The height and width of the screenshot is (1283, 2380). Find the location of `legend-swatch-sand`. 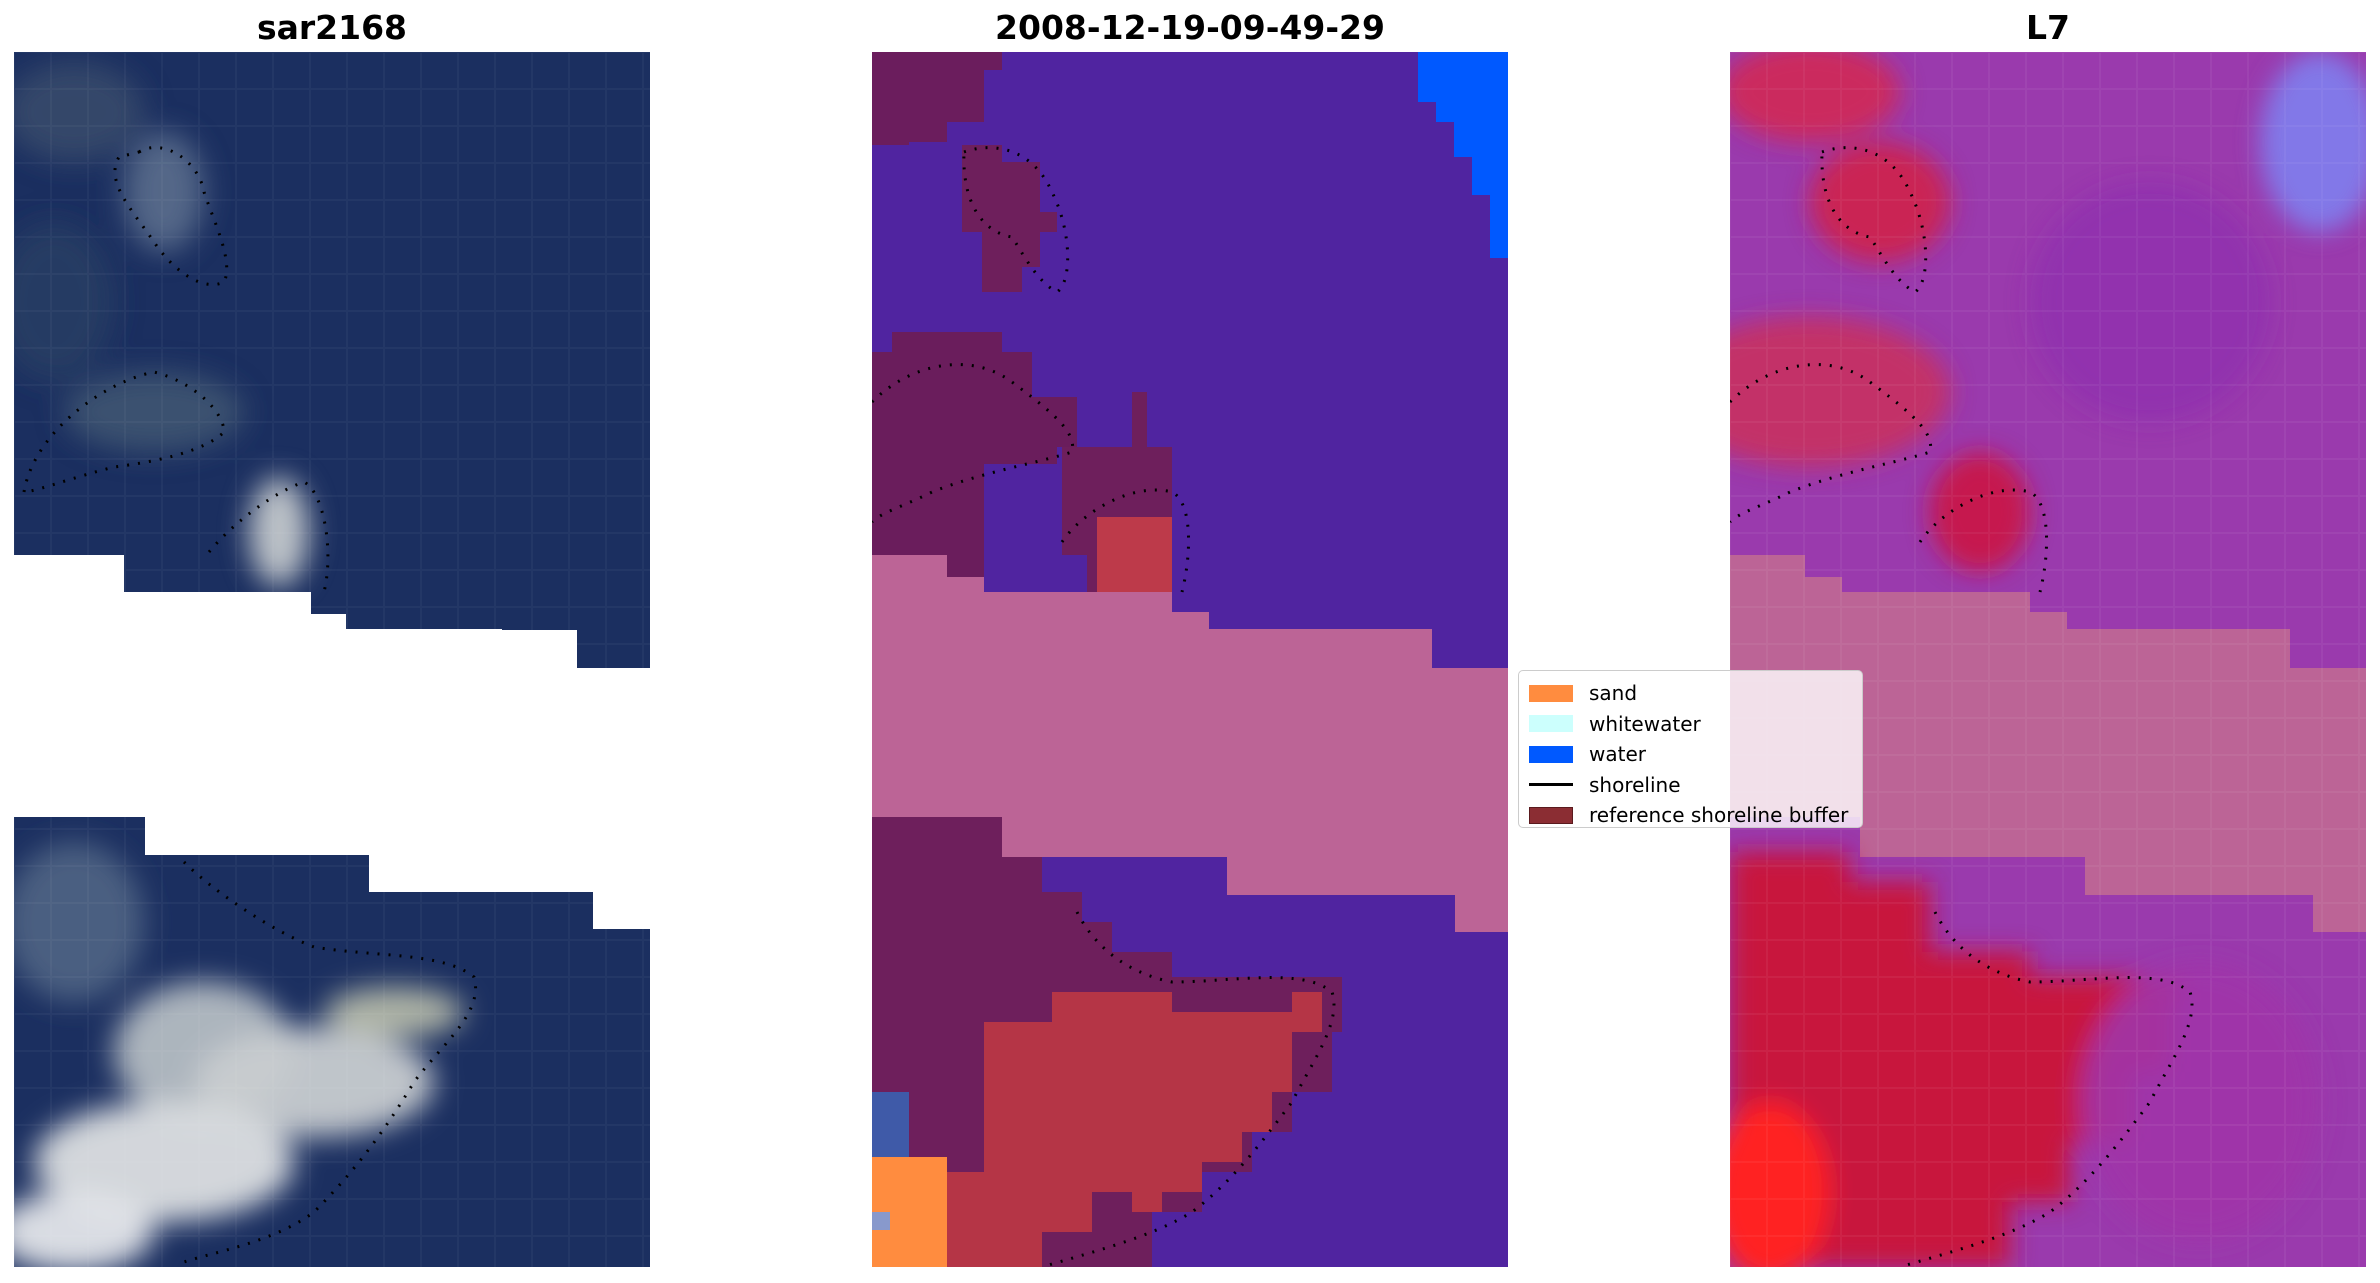

legend-swatch-sand is located at coordinates (1551, 693).